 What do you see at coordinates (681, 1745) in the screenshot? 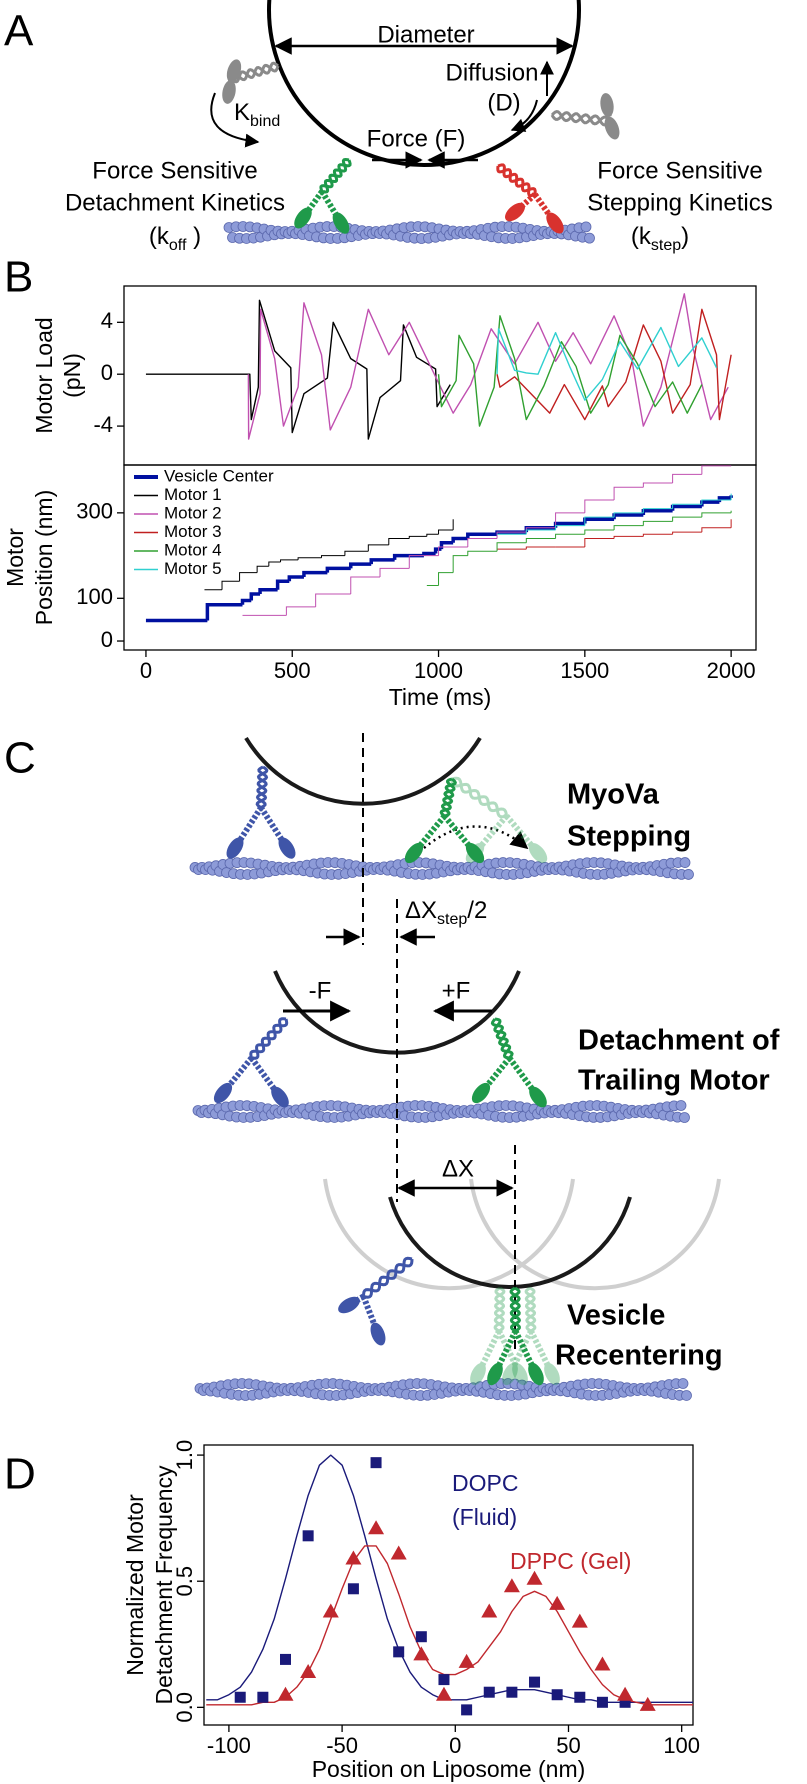
I see `x-tick-label: 100` at bounding box center [681, 1745].